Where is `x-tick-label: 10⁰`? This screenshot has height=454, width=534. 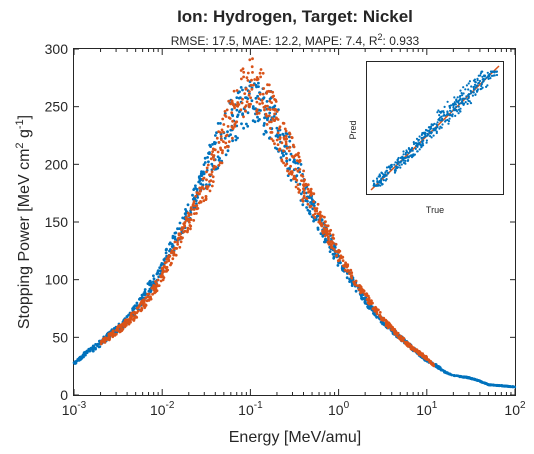
x-tick-label: 10⁰ is located at coordinates (339, 409).